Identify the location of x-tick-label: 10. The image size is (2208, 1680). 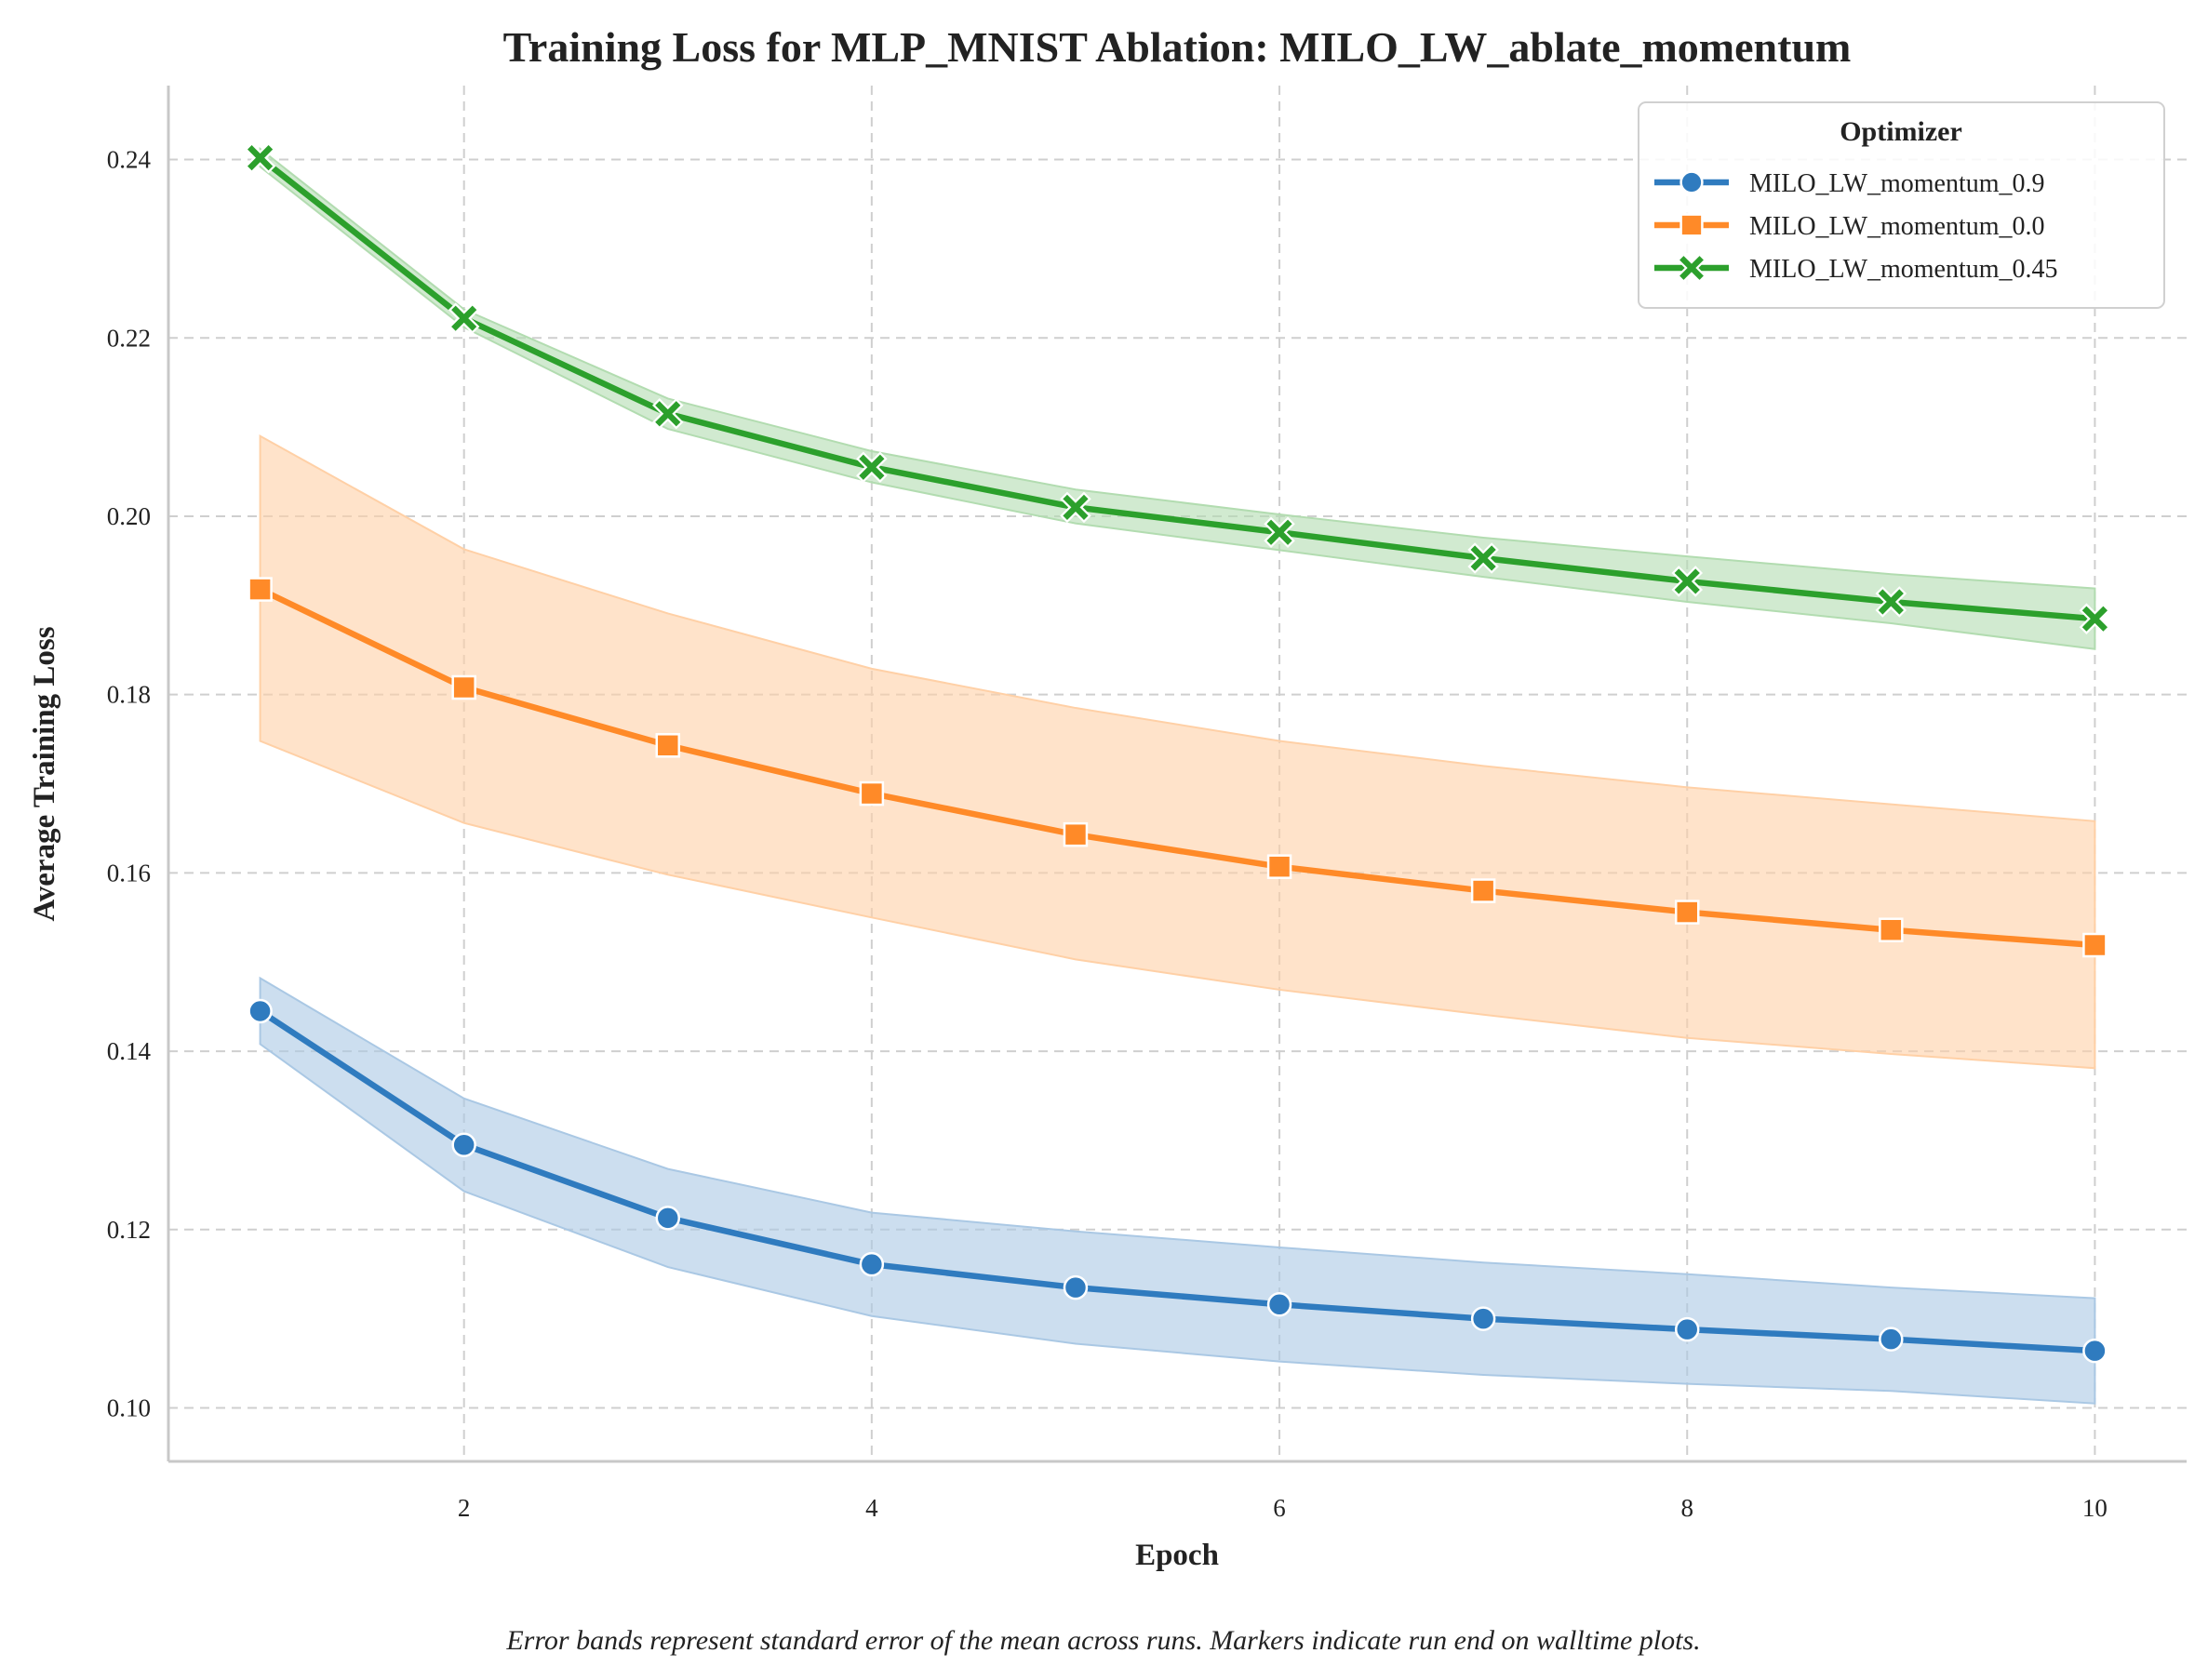
(2095, 1508).